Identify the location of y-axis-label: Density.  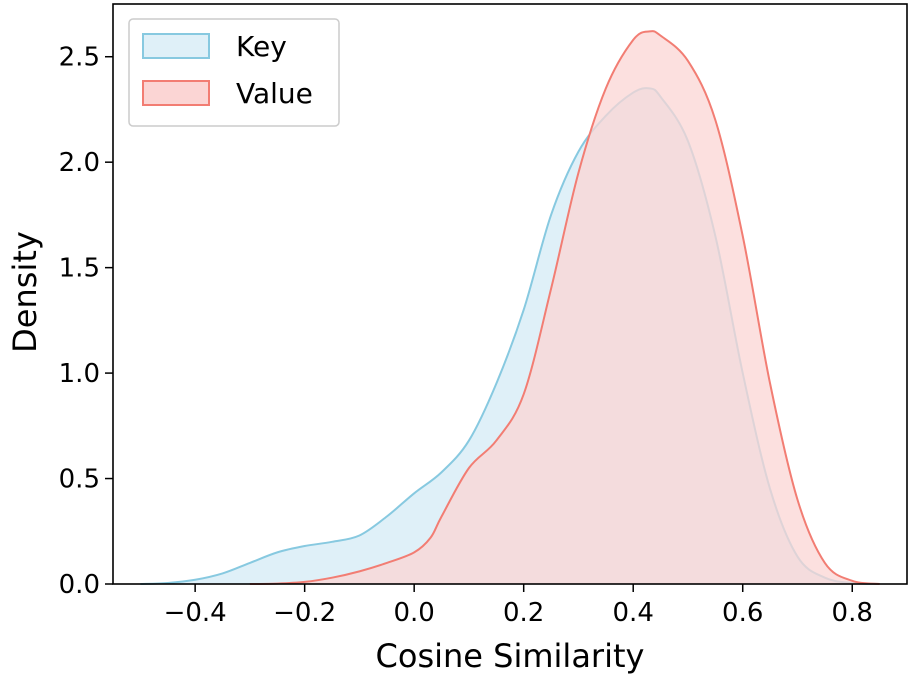
(25, 292).